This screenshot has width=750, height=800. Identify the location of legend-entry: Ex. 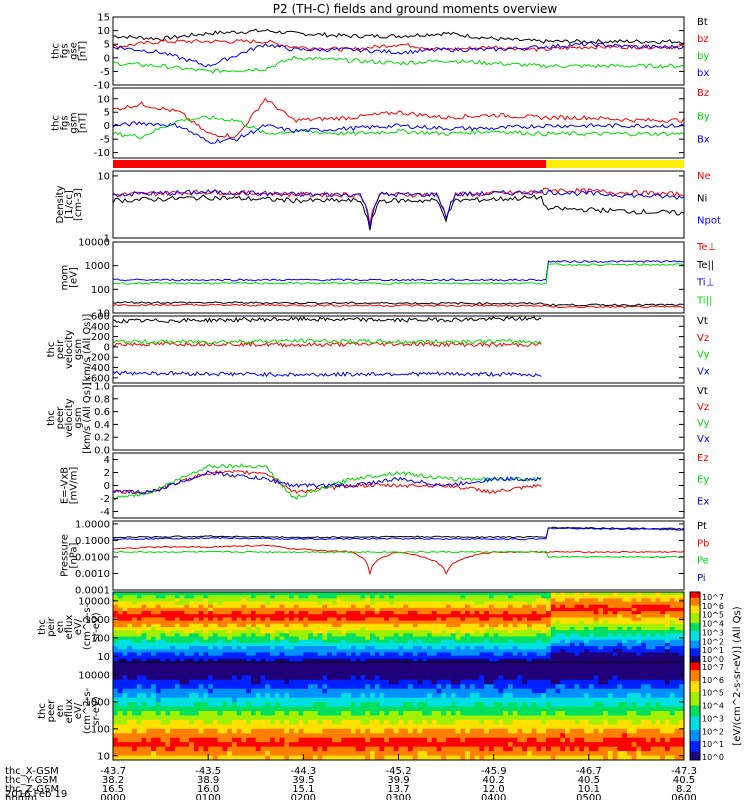
(703, 501).